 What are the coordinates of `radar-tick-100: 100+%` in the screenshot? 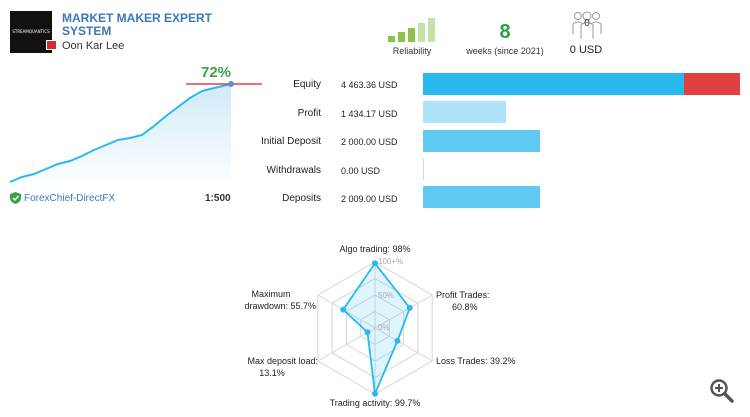 It's located at (390, 261).